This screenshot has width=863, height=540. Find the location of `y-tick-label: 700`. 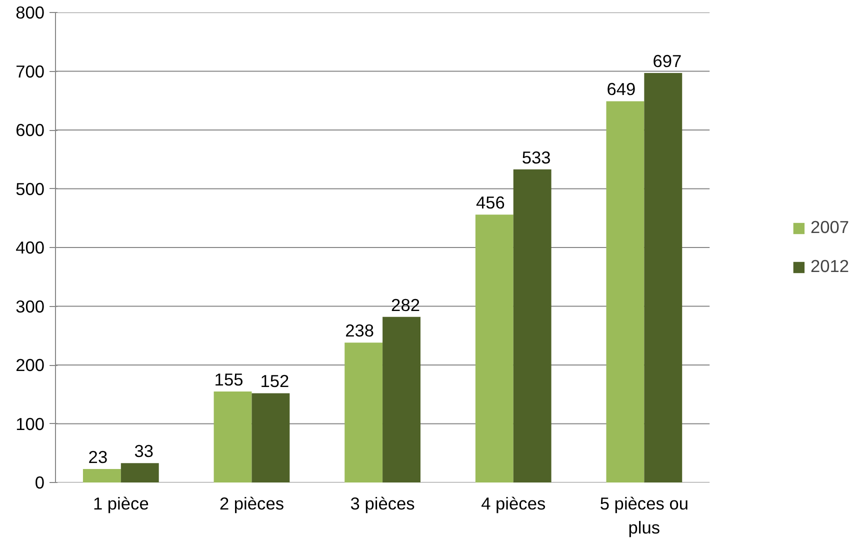

y-tick-label: 700 is located at coordinates (30, 71).